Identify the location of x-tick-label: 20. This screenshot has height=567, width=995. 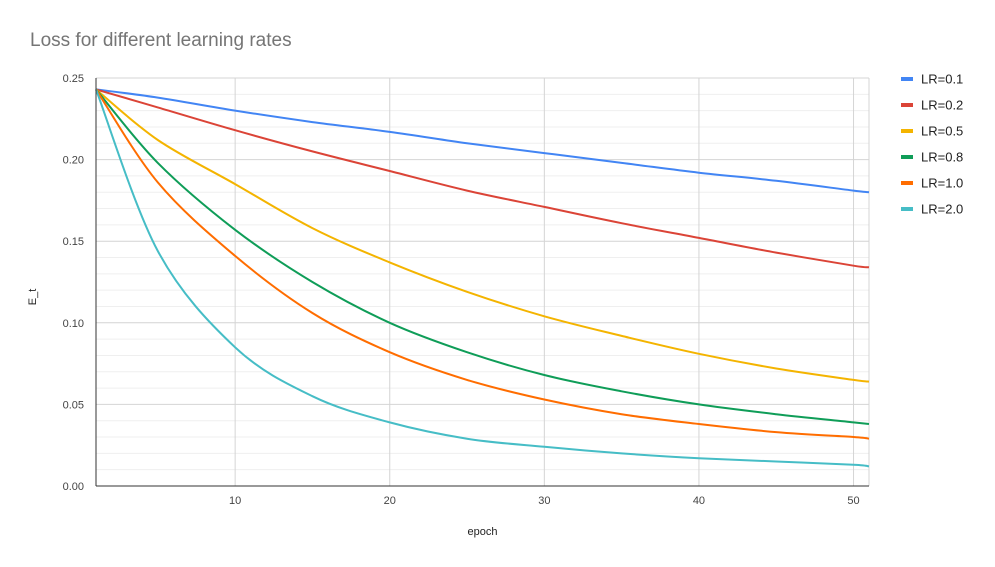
(390, 501).